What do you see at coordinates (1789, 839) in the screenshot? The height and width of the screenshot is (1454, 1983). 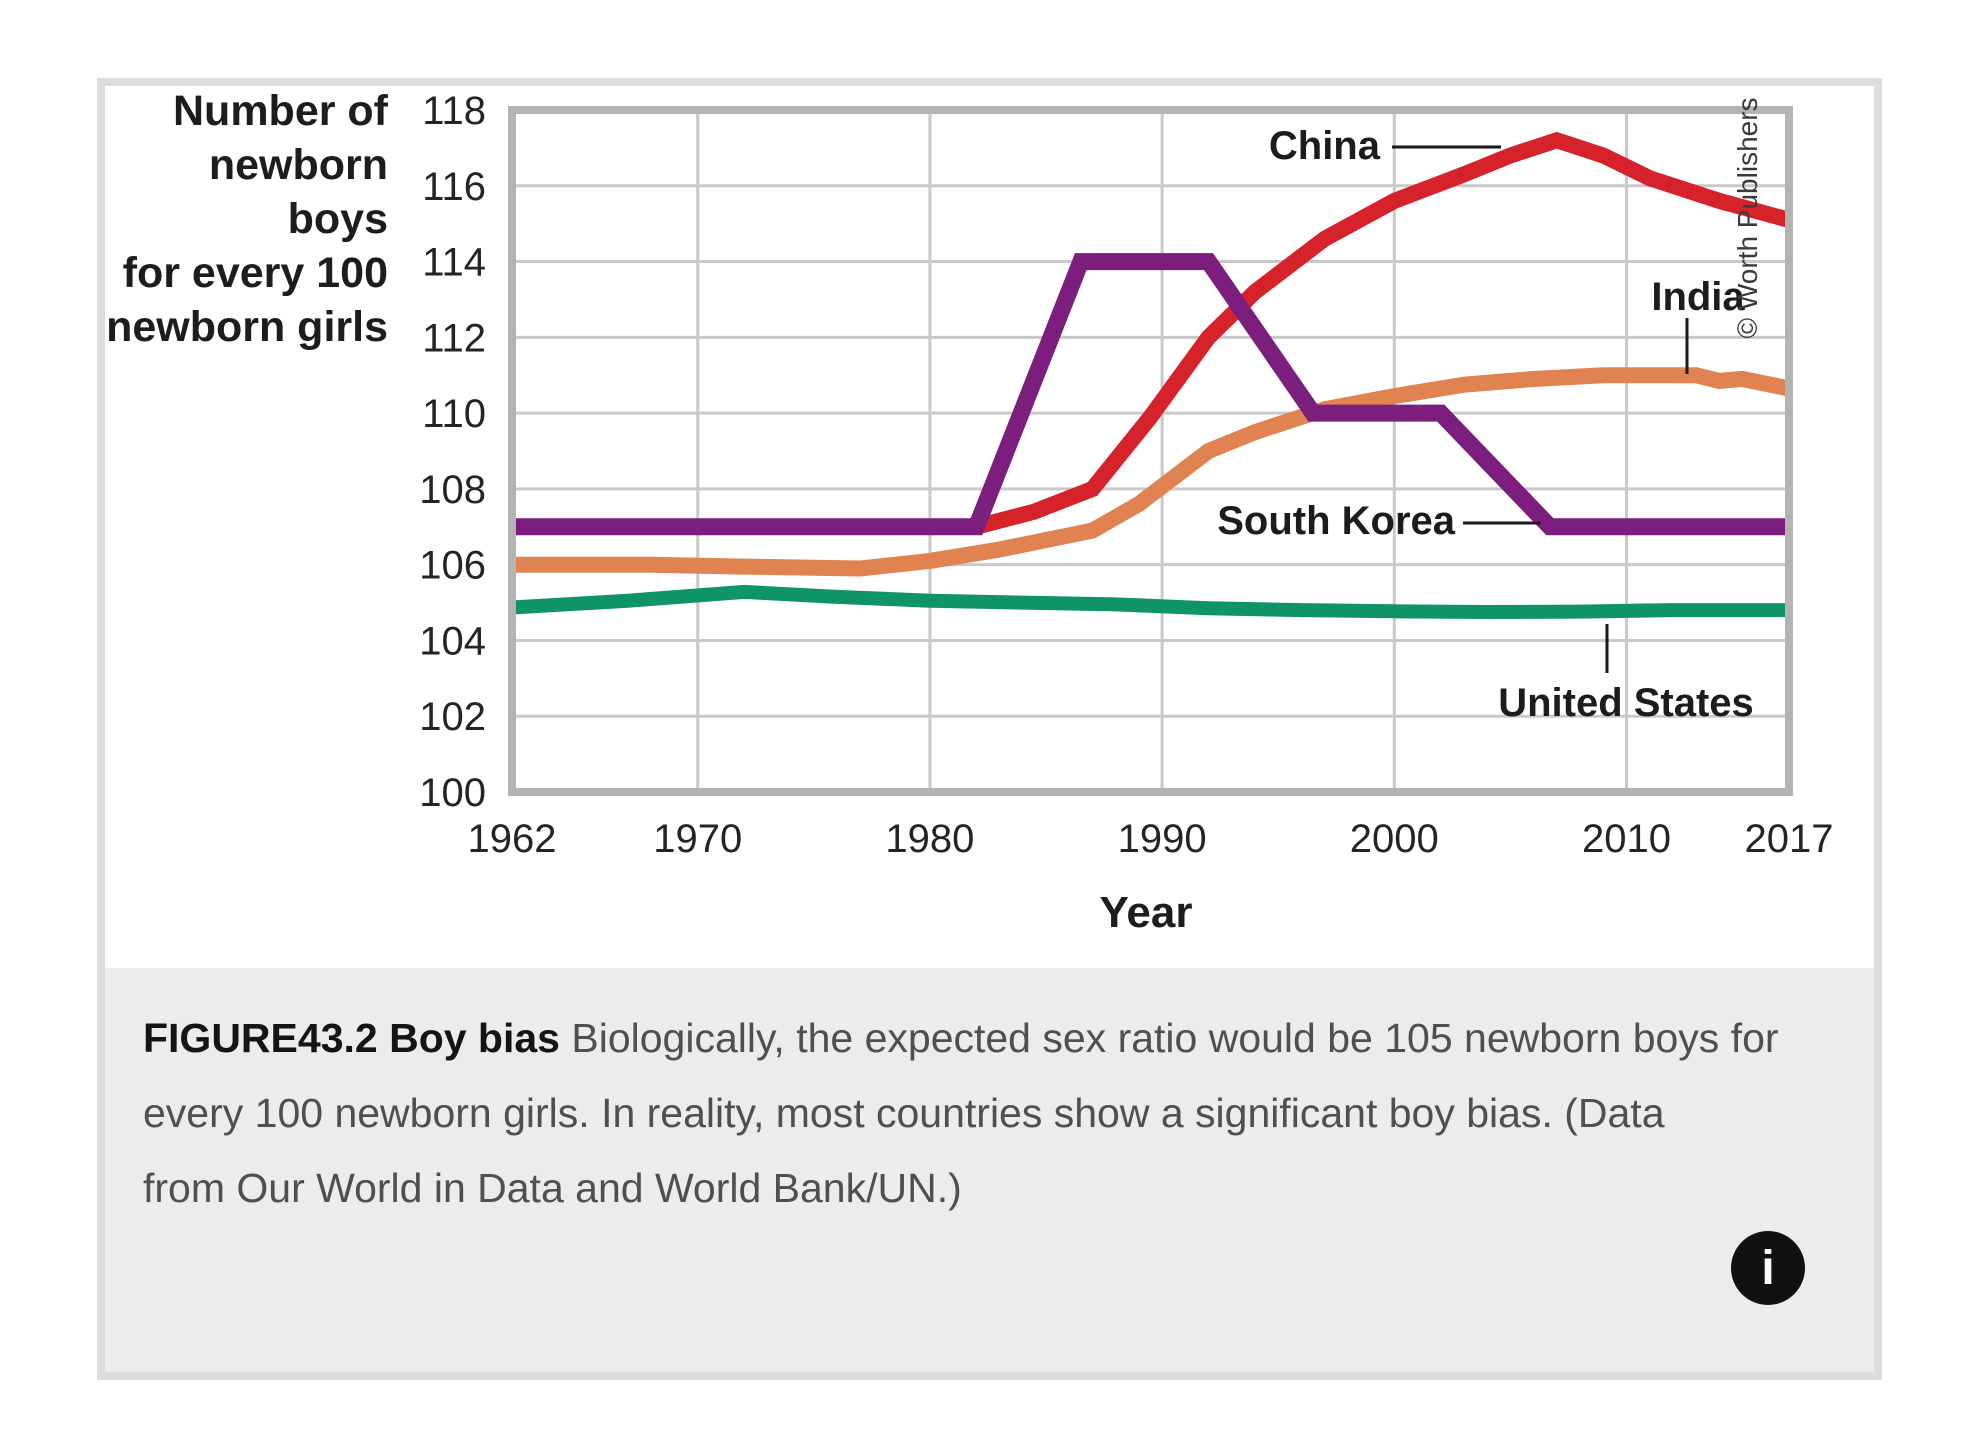 I see `x-tick-2017: 2017` at bounding box center [1789, 839].